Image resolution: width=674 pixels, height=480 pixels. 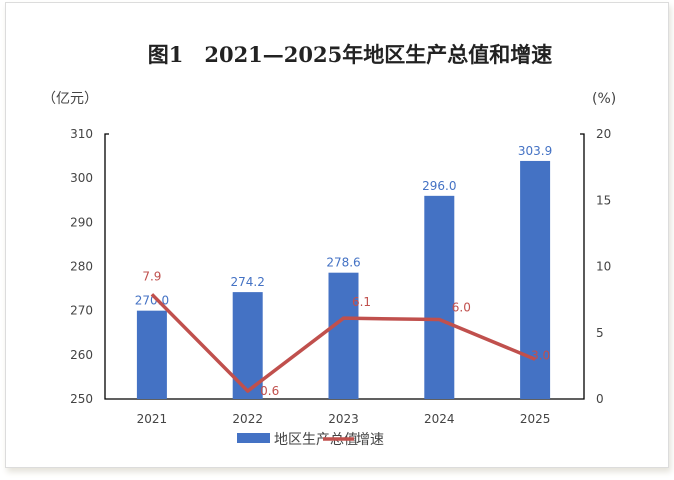 I want to click on bar-data-label: 274.2, so click(x=248, y=282).